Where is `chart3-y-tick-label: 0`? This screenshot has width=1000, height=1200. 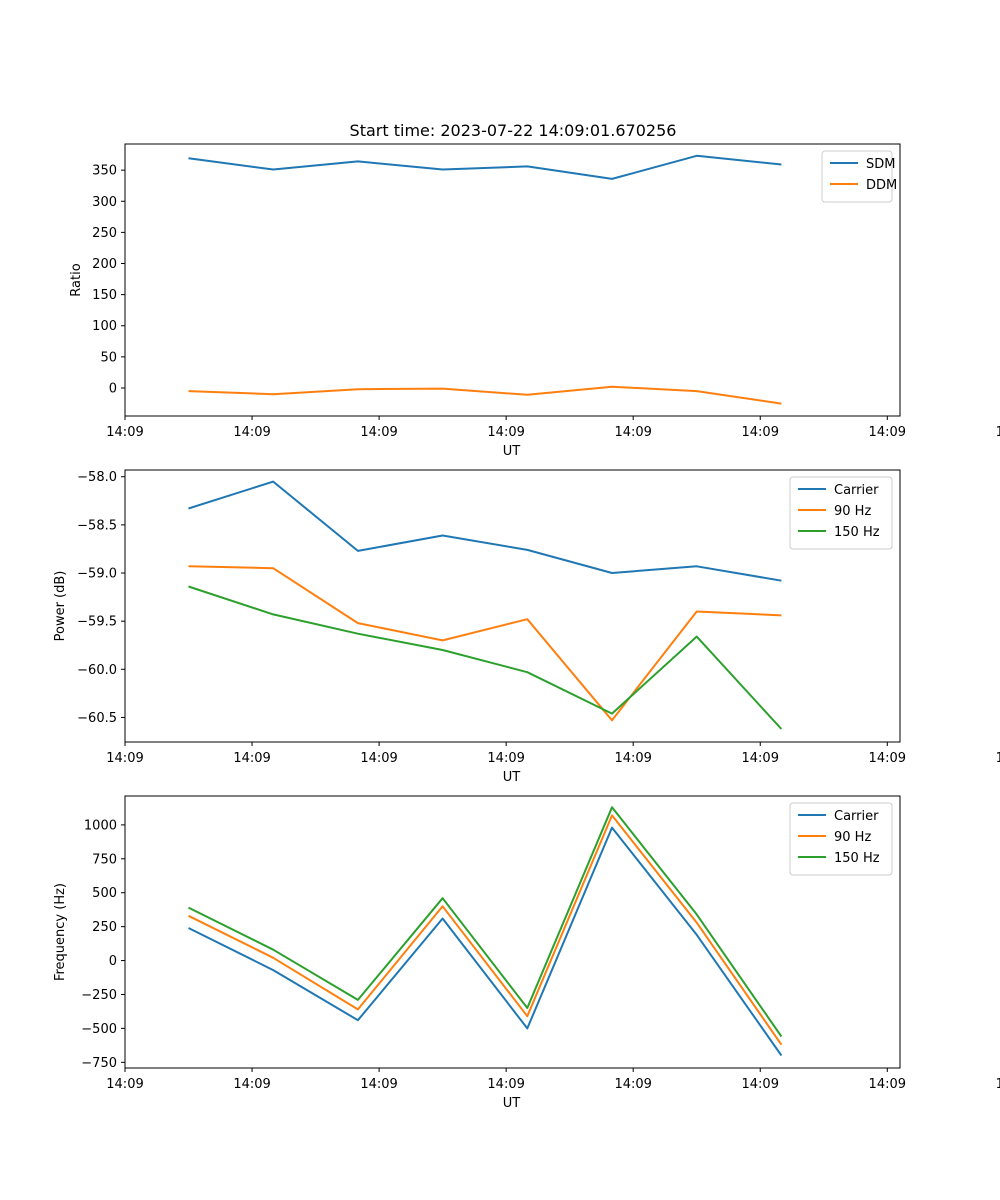
chart3-y-tick-label: 0 is located at coordinates (113, 961).